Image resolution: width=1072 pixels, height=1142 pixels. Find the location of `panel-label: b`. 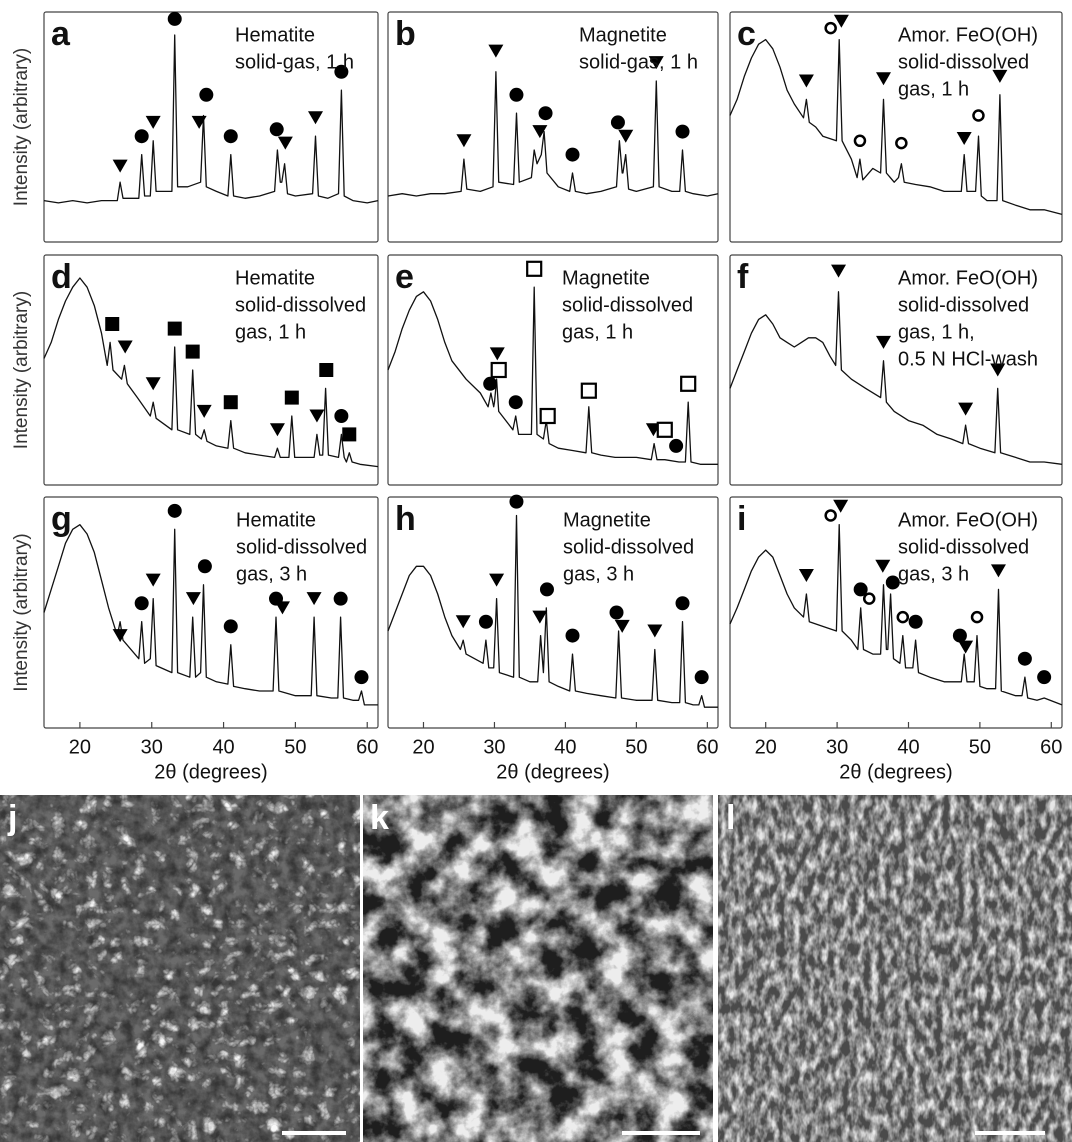

panel-label: b is located at coordinates (405, 34).